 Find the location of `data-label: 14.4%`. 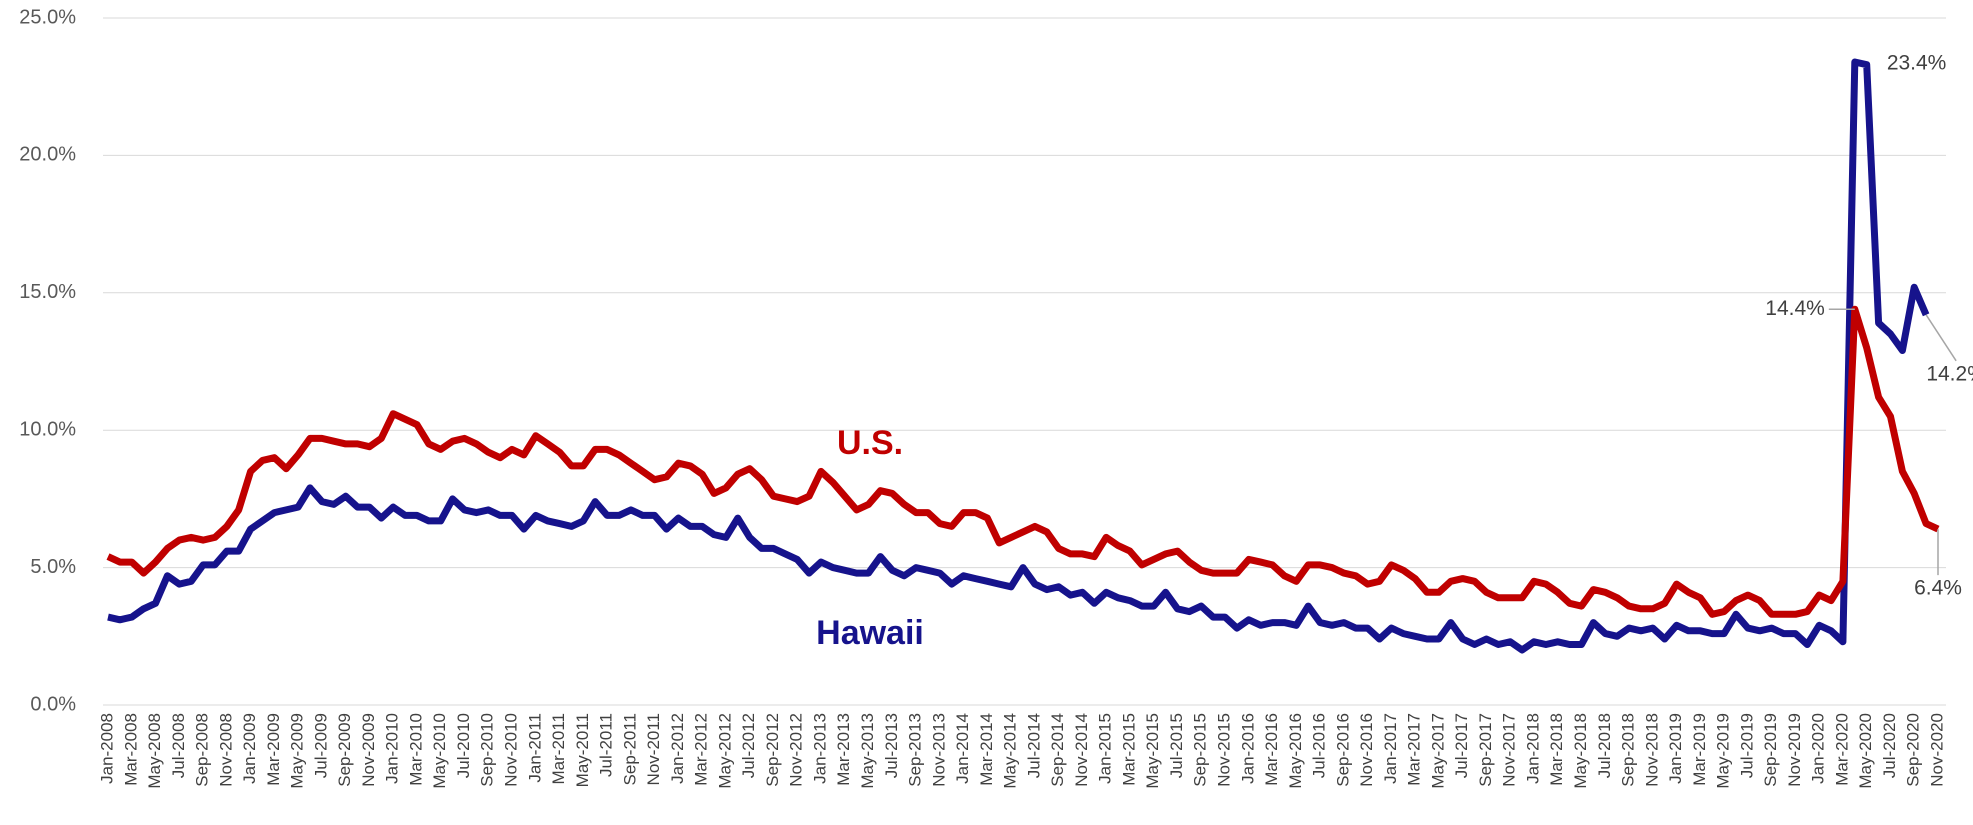

data-label: 14.4% is located at coordinates (1795, 308).